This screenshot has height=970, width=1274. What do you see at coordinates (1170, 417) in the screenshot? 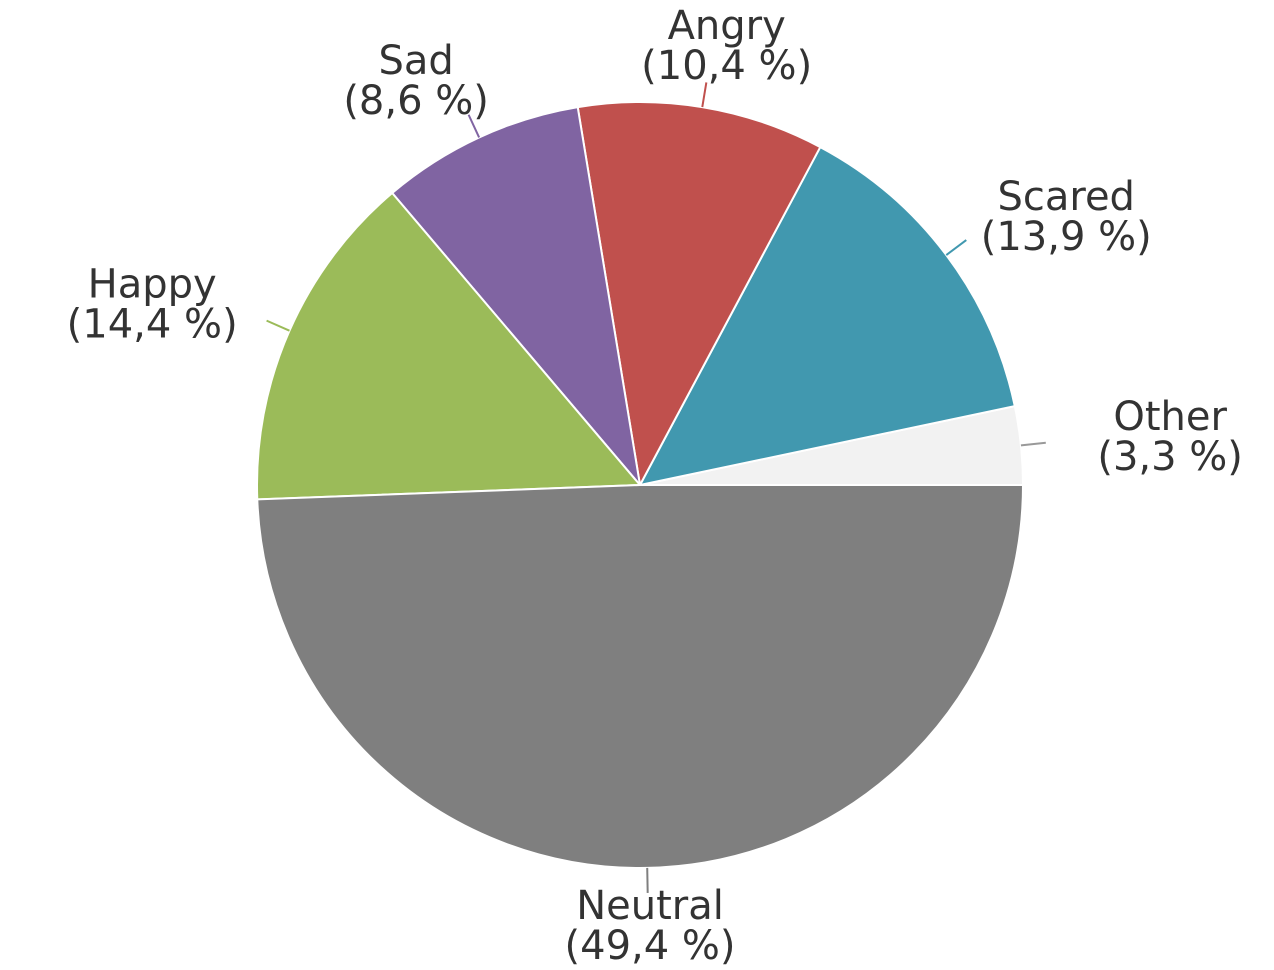
I see `slice-label: Other` at bounding box center [1170, 417].